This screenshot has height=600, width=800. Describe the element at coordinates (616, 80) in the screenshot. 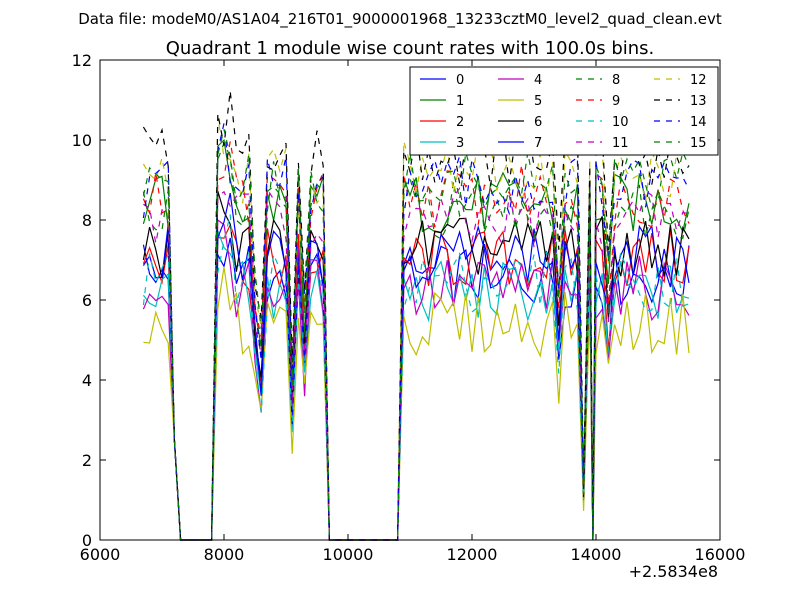

I see `legend-label-8: 8` at that location.